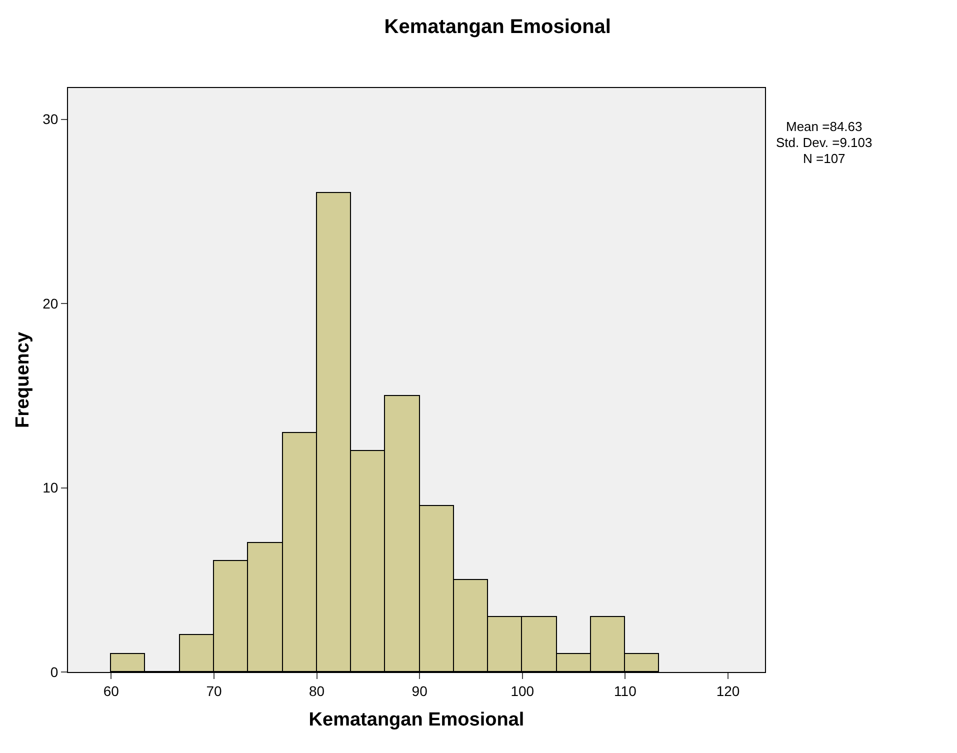 This screenshot has height=753, width=957. I want to click on text: N =107, so click(824, 158).